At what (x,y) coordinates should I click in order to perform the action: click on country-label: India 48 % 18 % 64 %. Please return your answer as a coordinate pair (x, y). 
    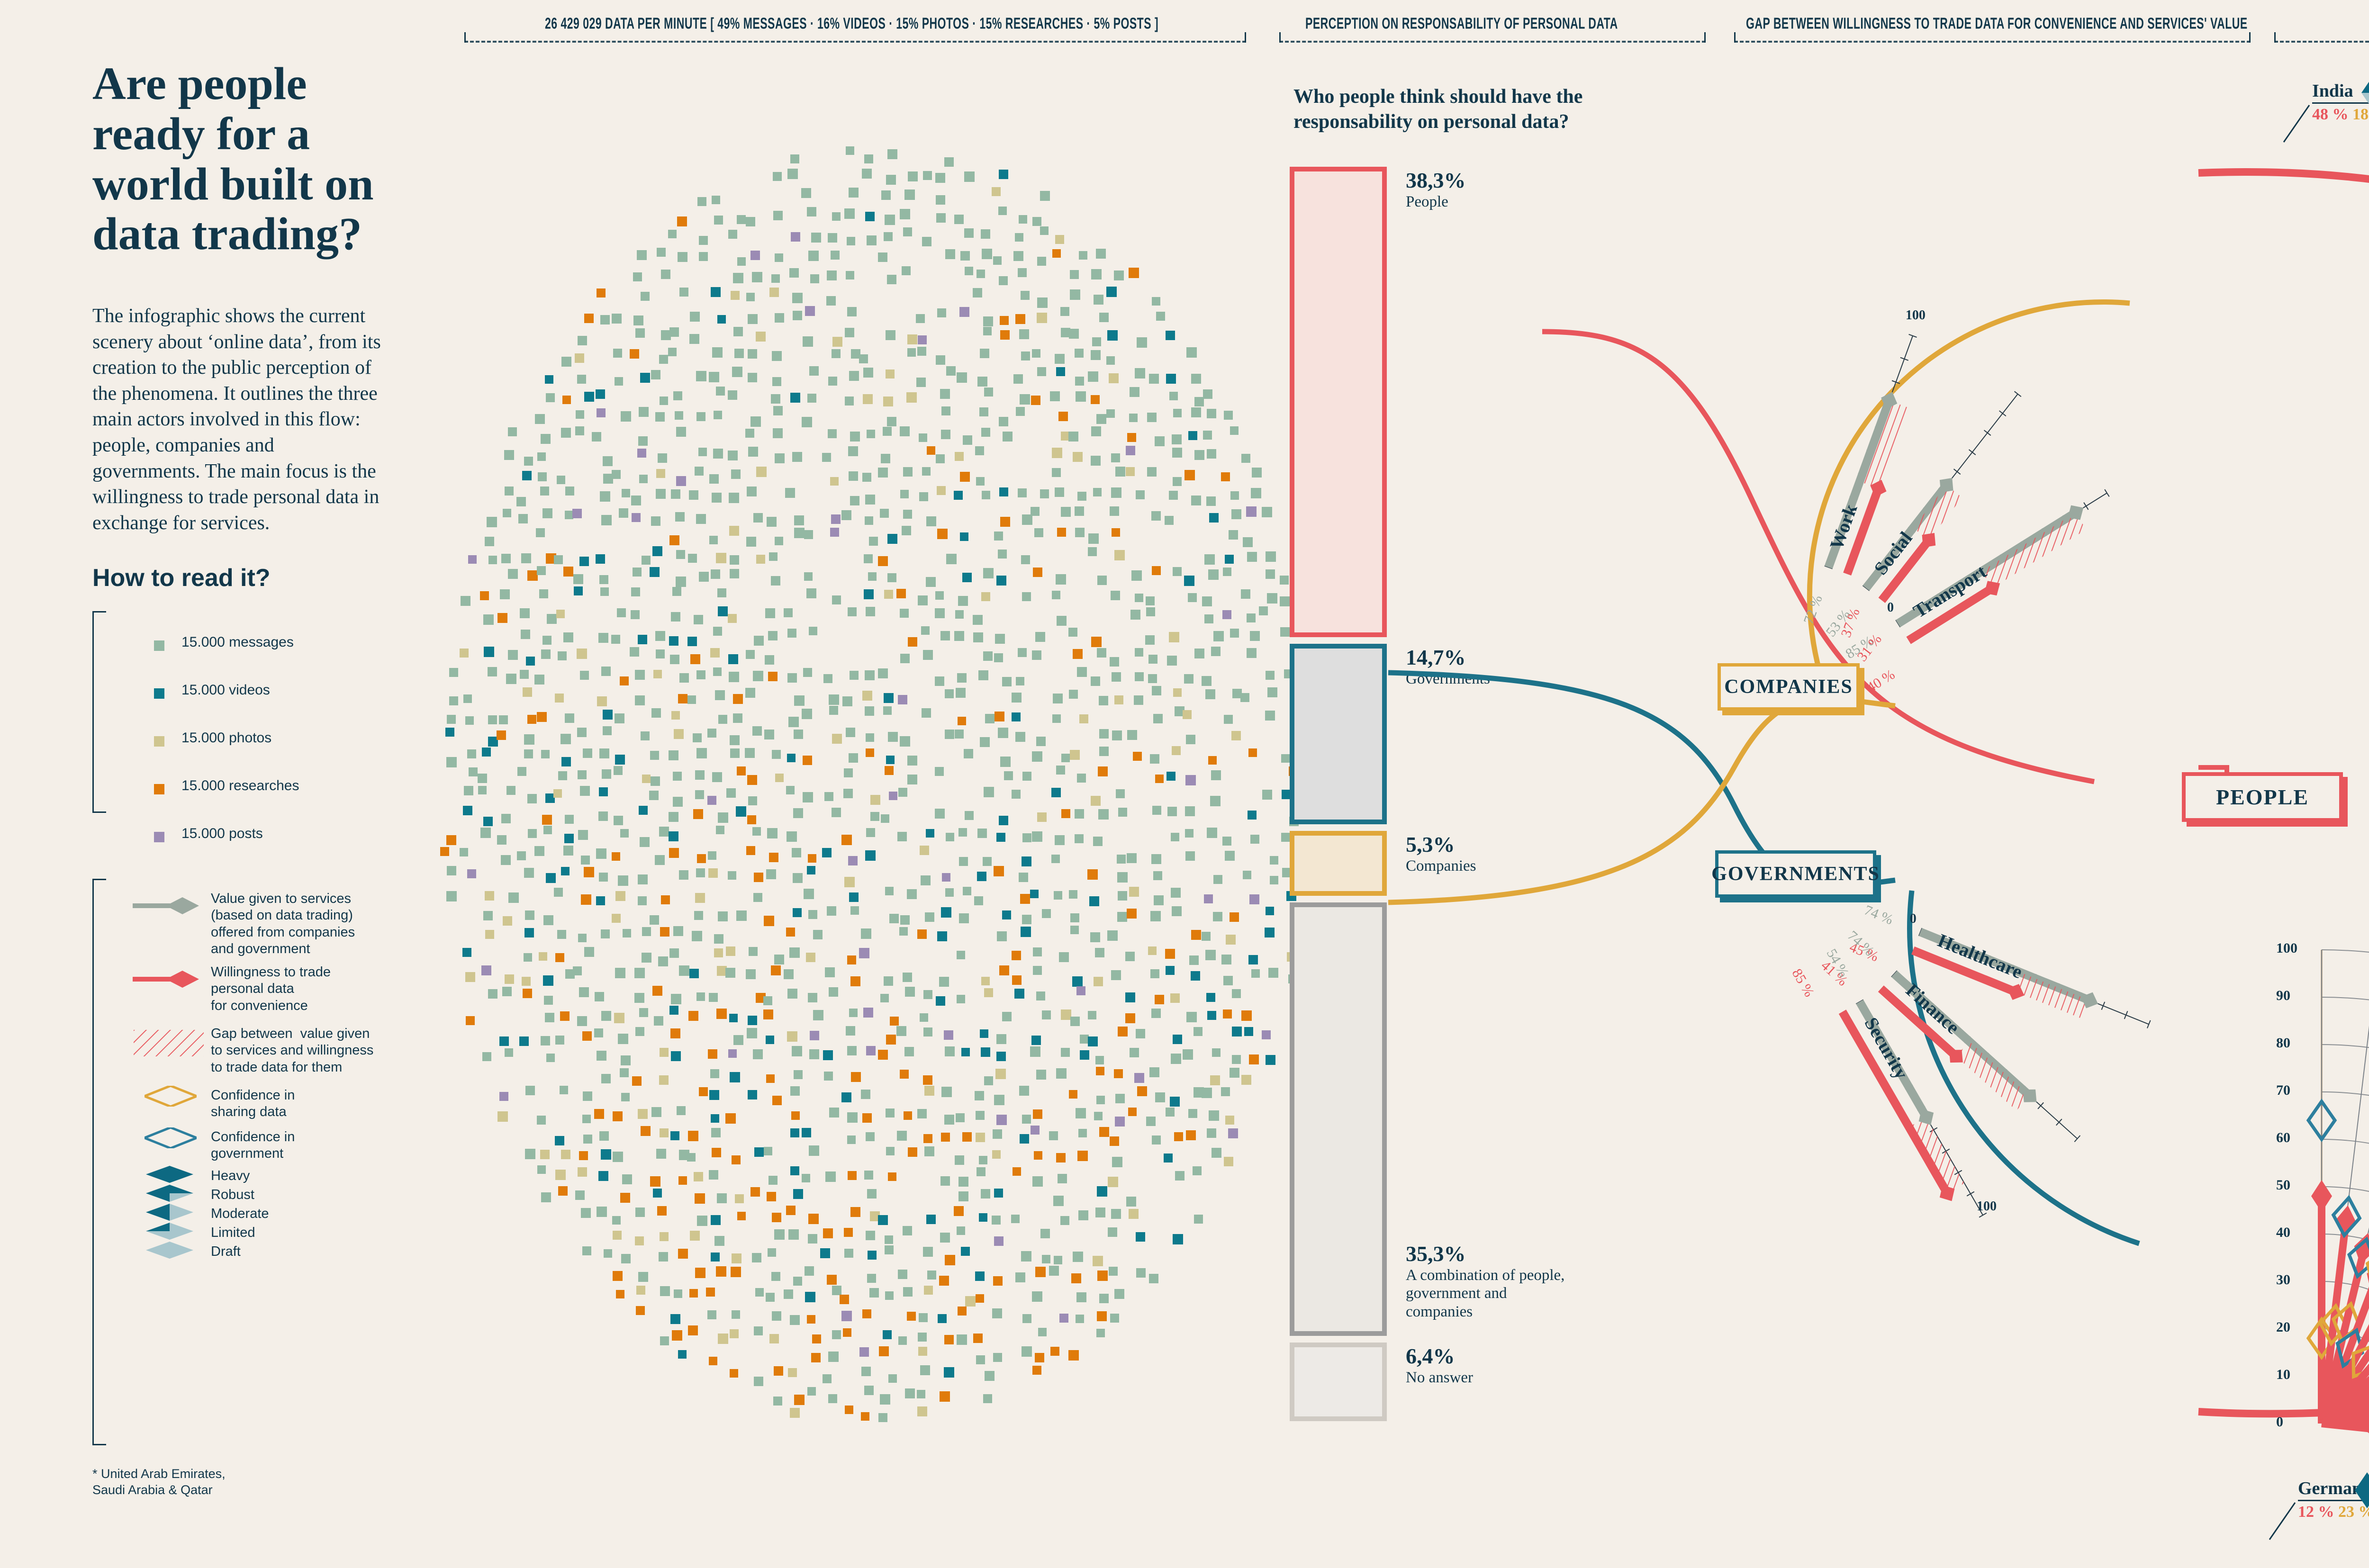
    Looking at the image, I should click on (2340, 102).